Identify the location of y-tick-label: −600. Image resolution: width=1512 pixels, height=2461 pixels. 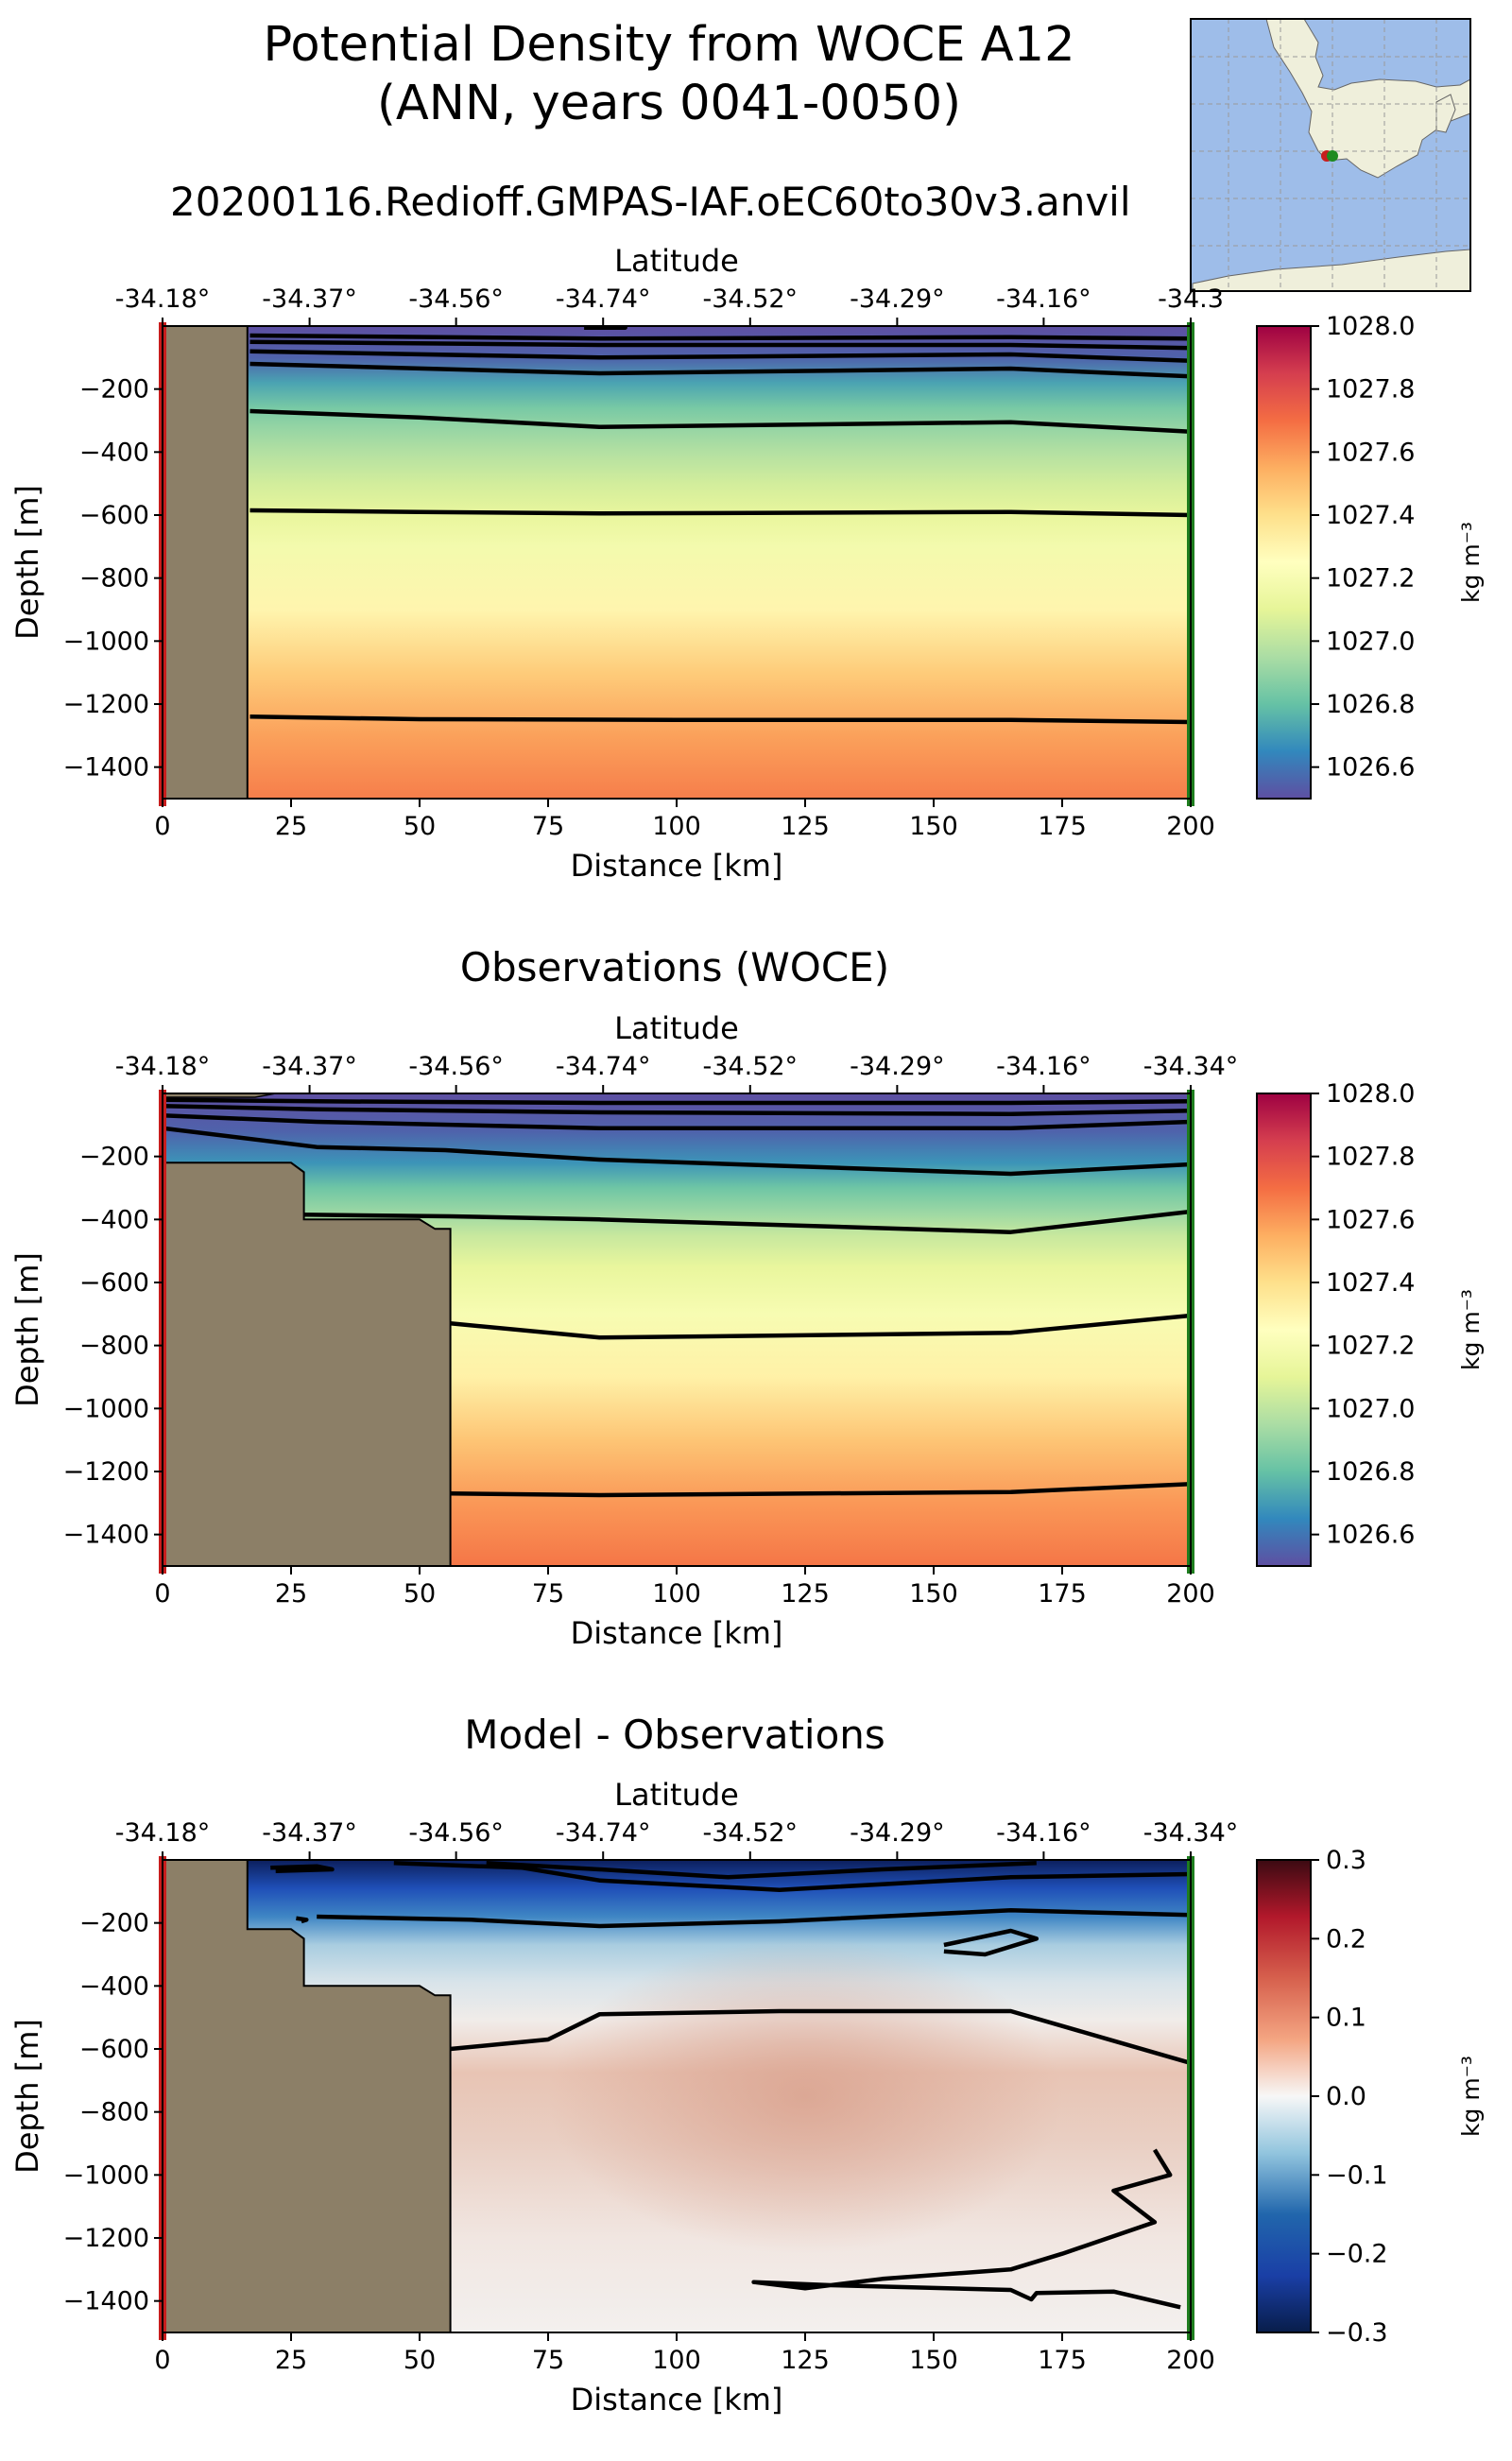
(114, 515).